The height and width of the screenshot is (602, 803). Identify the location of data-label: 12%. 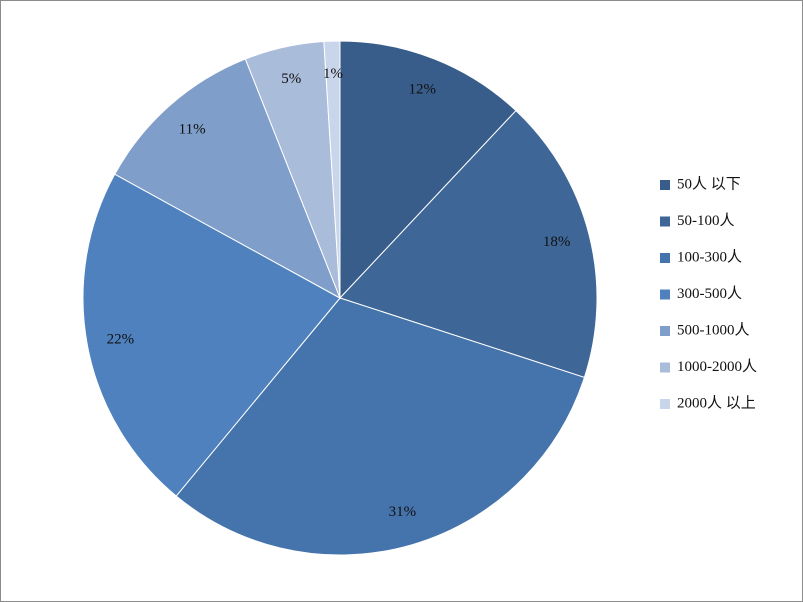
(423, 90).